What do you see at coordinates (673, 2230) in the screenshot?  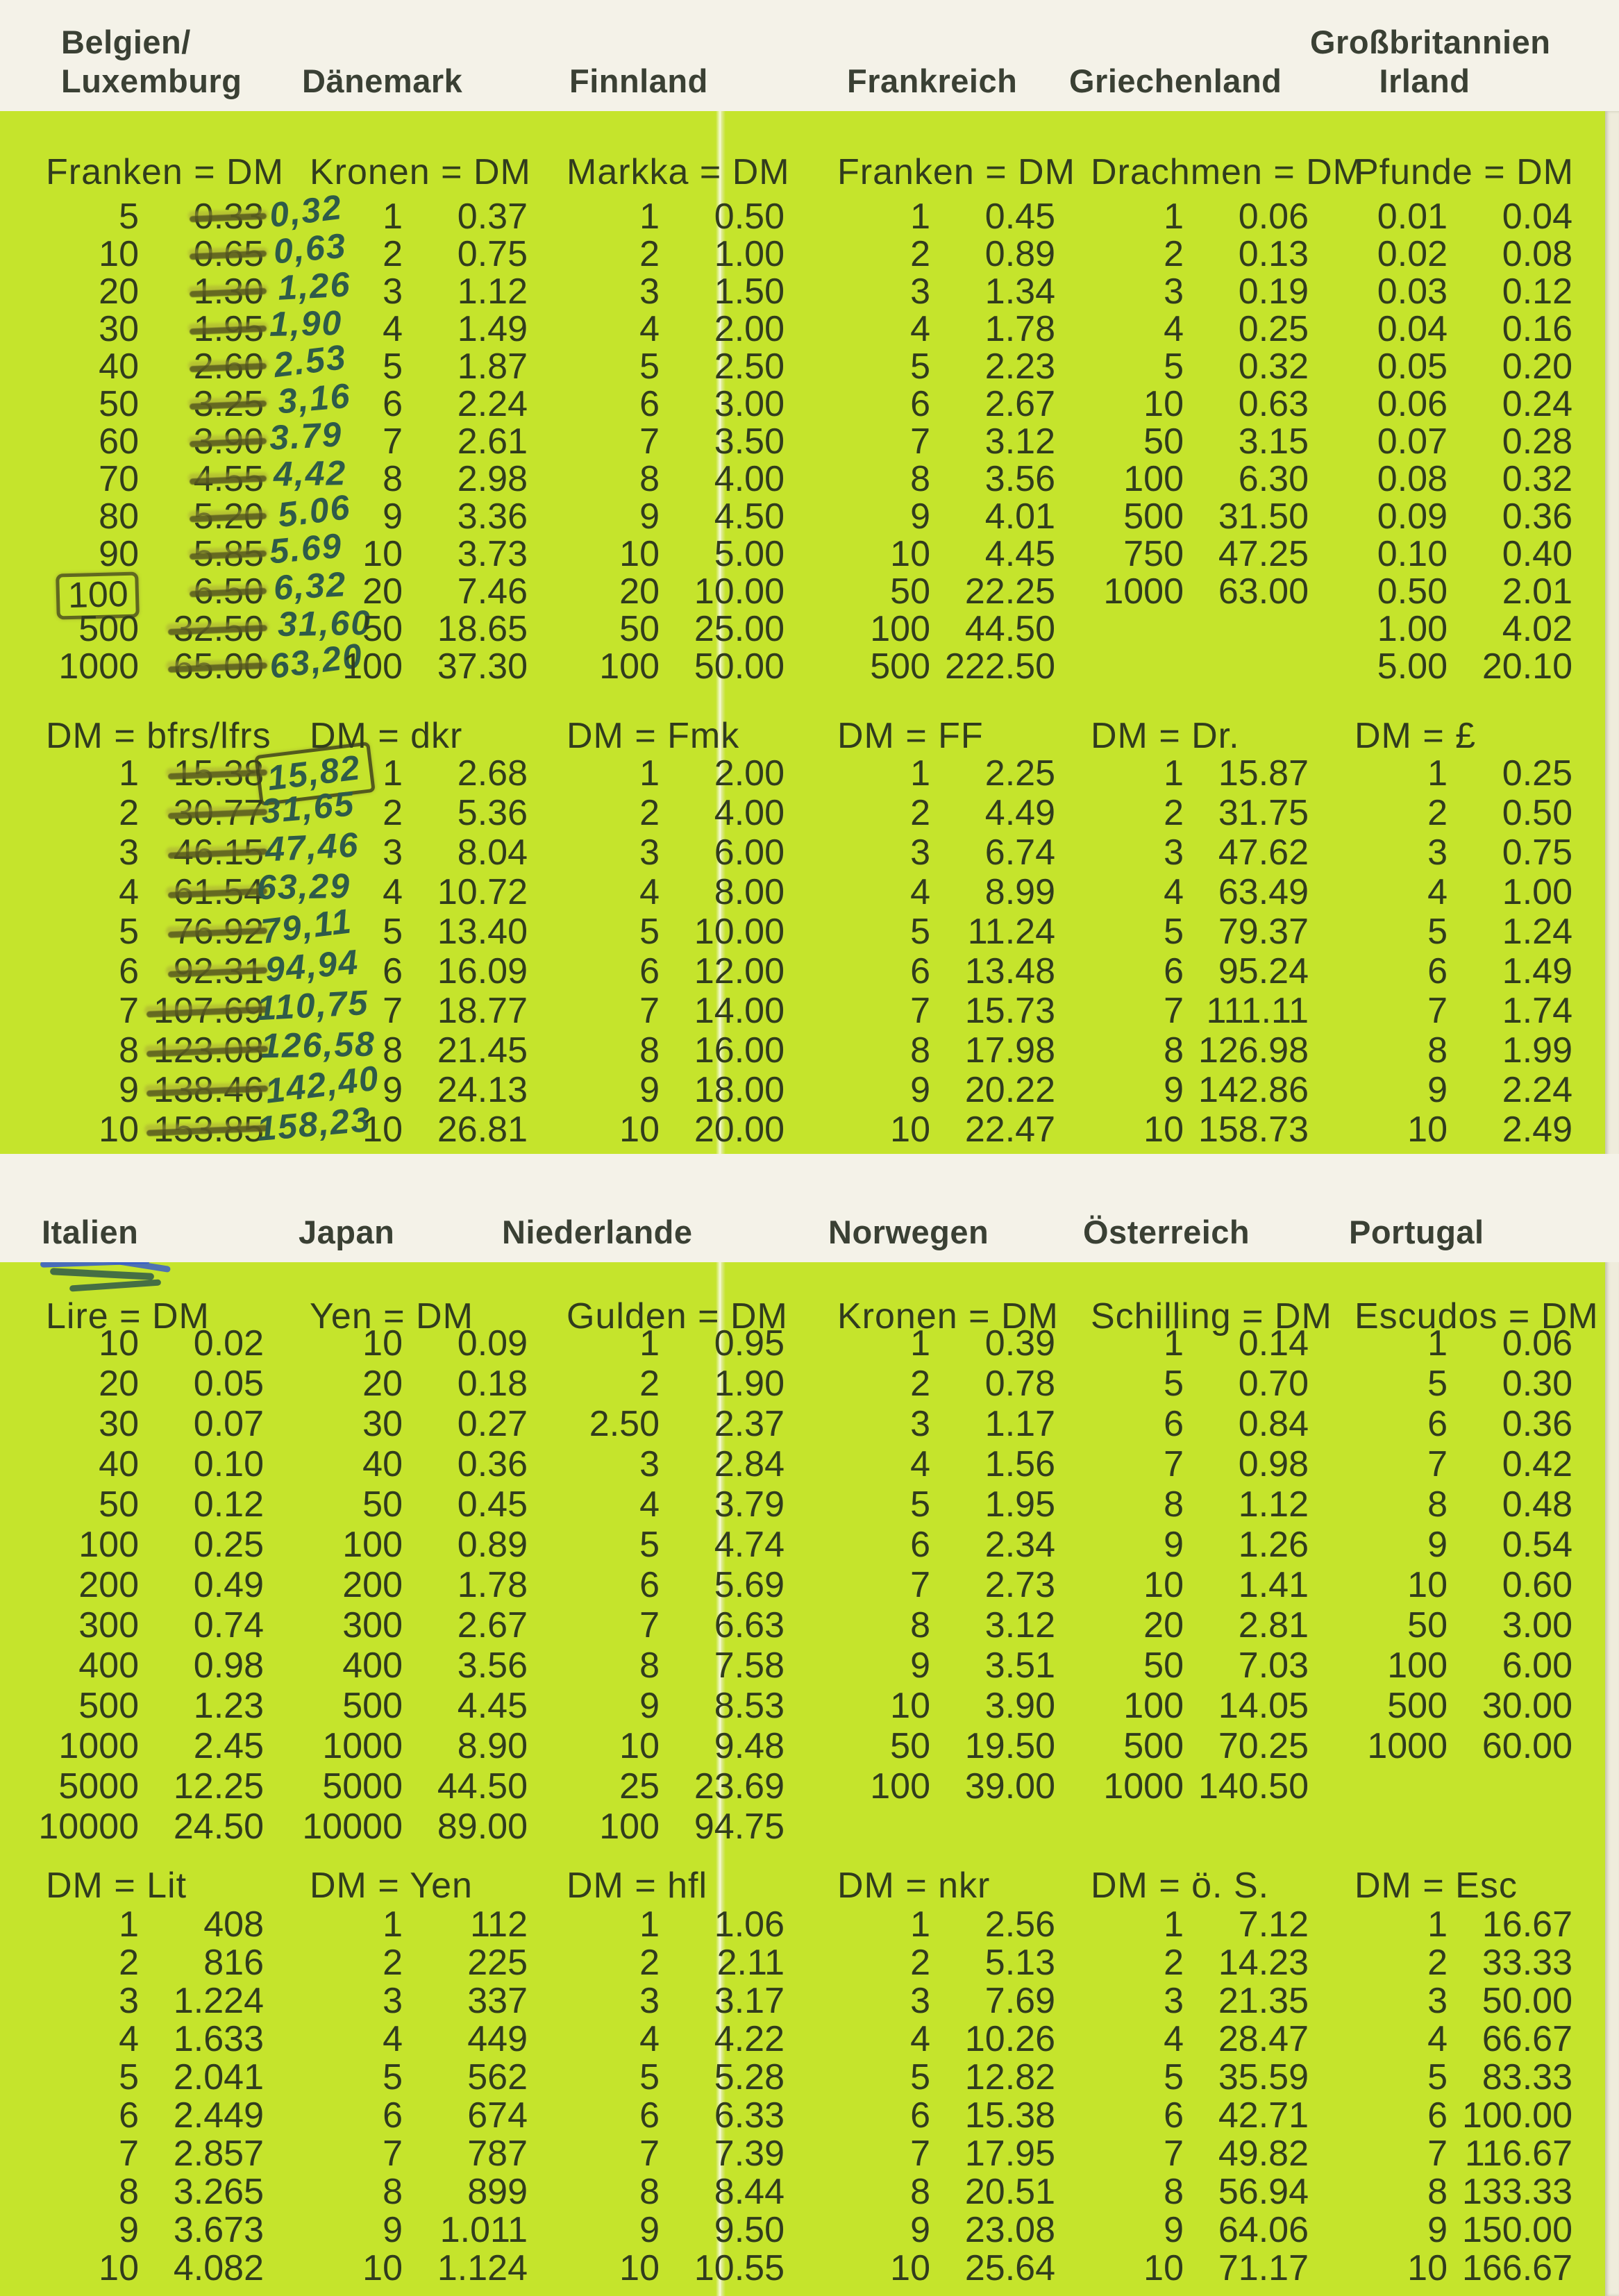 I see `table-row: 9 9.50` at bounding box center [673, 2230].